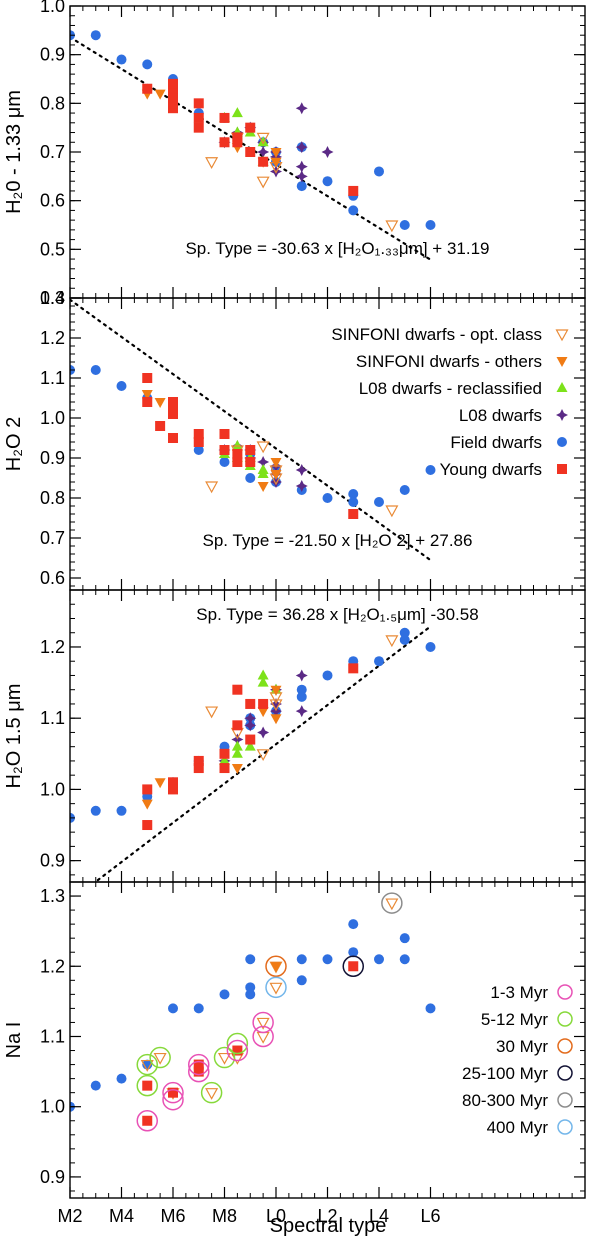 The height and width of the screenshot is (1239, 600). What do you see at coordinates (52, 249) in the screenshot?
I see `y-tick-label: 0.5` at bounding box center [52, 249].